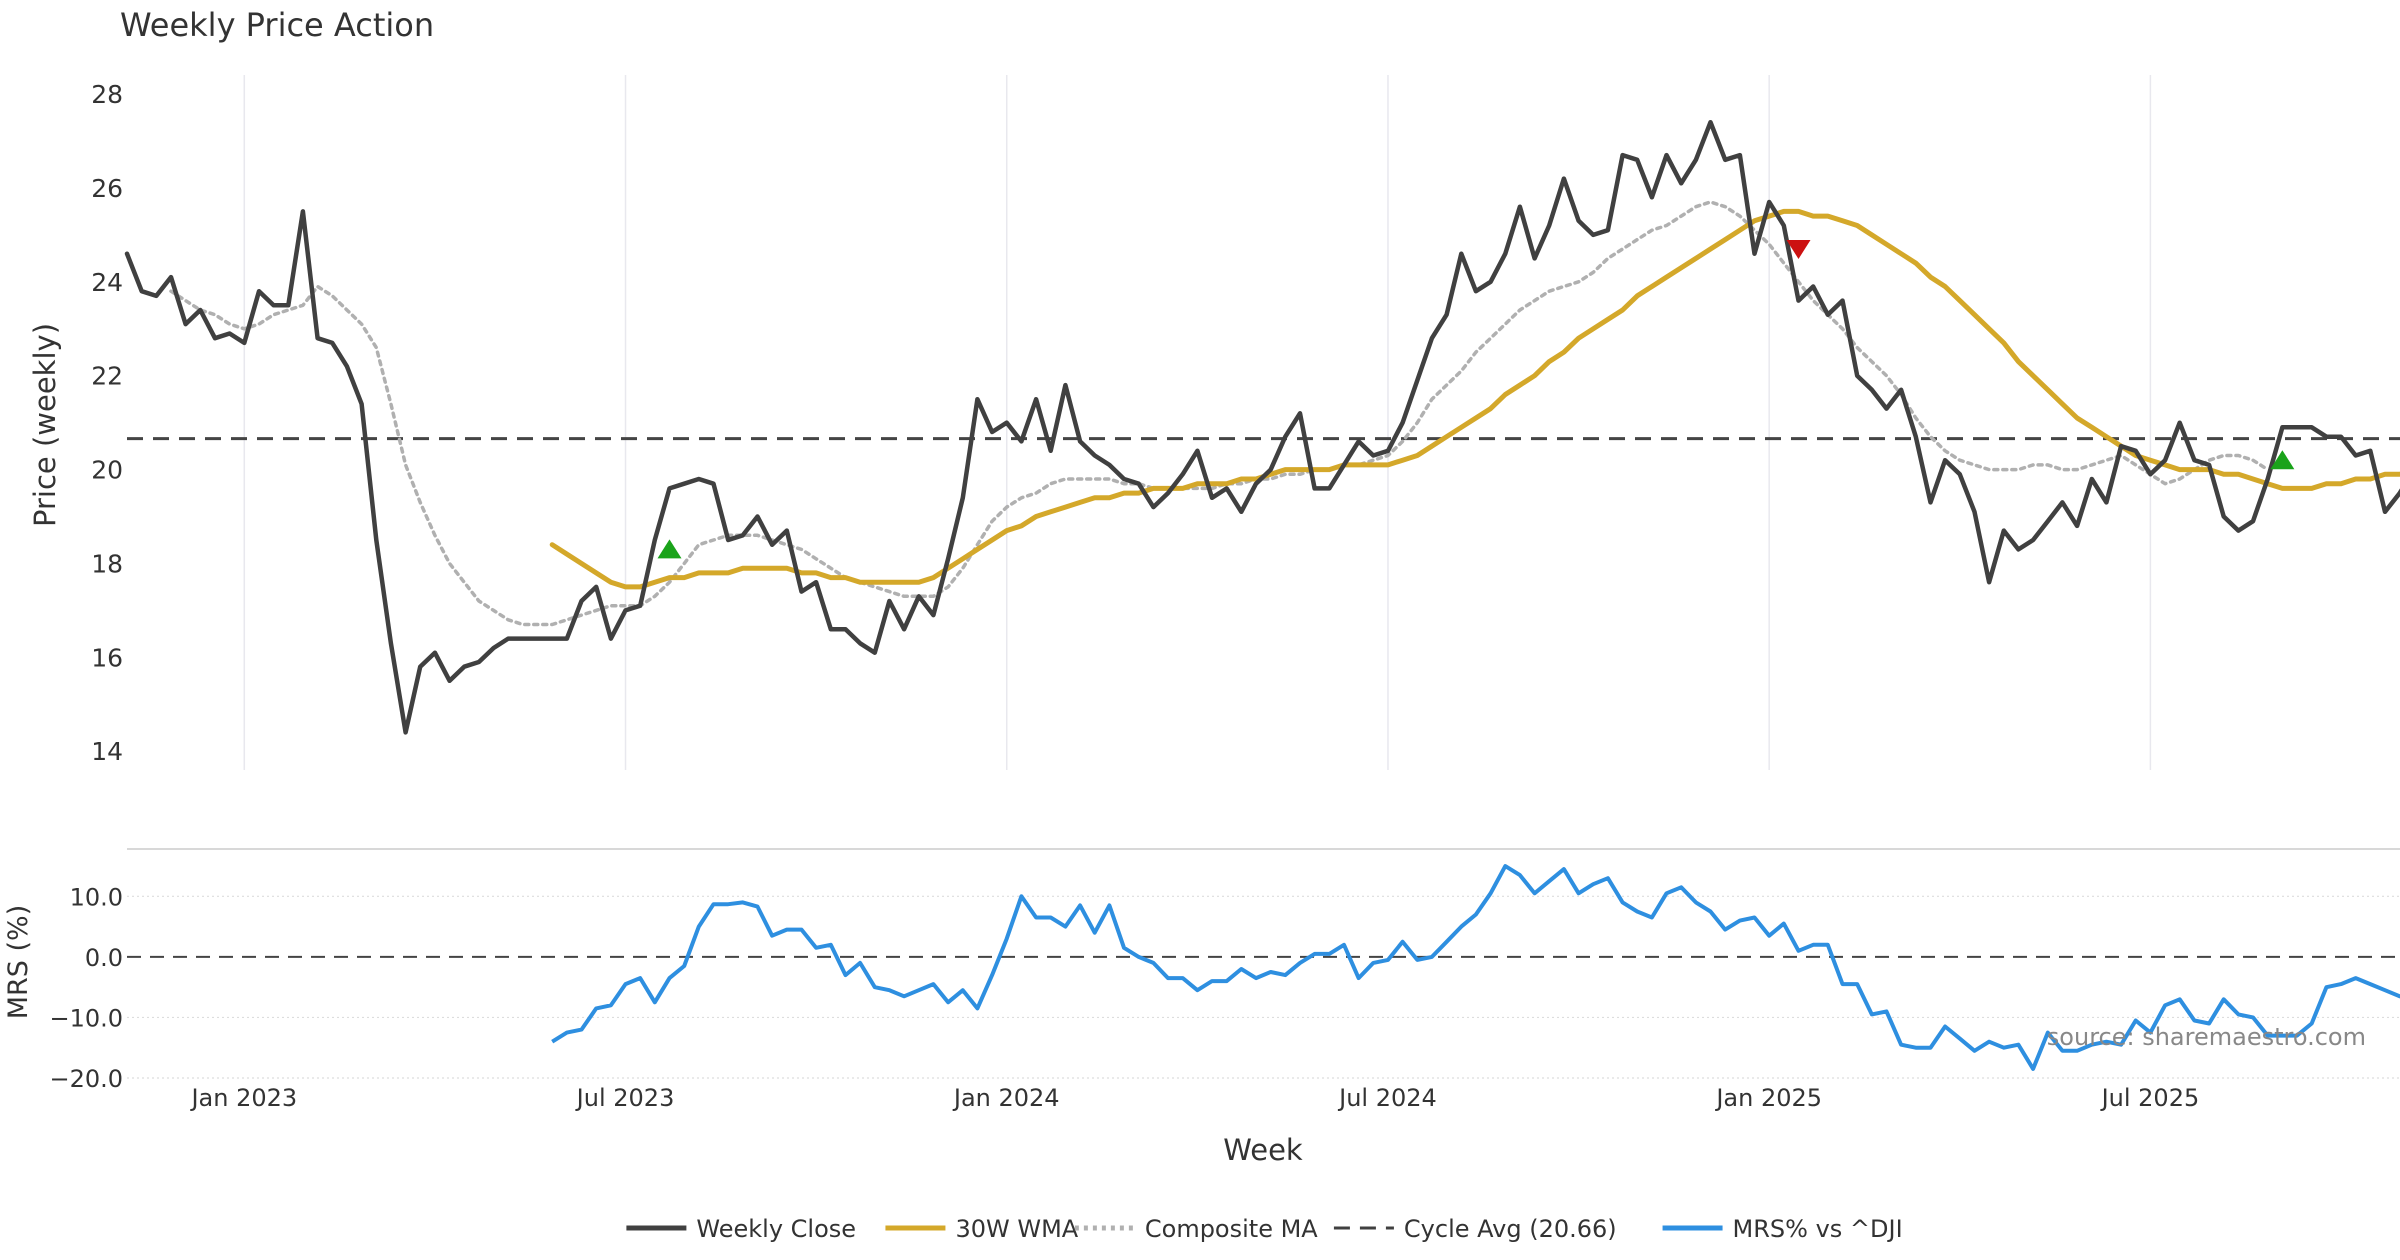 The image size is (2400, 1260). I want to click on chart-title: Weekly Price Action, so click(277, 25).